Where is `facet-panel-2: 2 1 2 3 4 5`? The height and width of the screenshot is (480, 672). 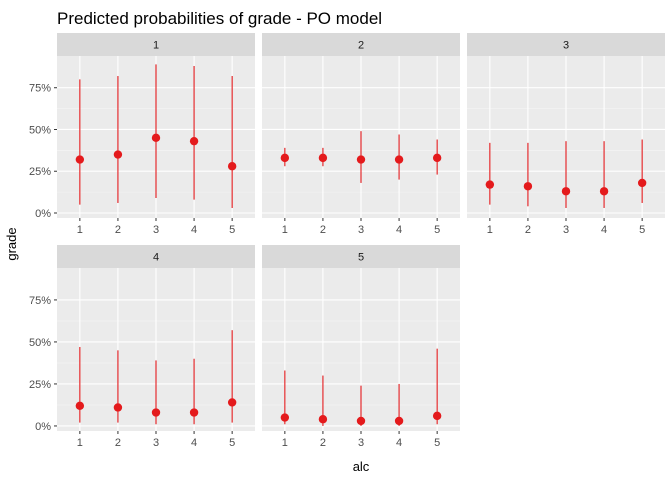 facet-panel-2: 2 1 2 3 4 5 is located at coordinates (361, 134).